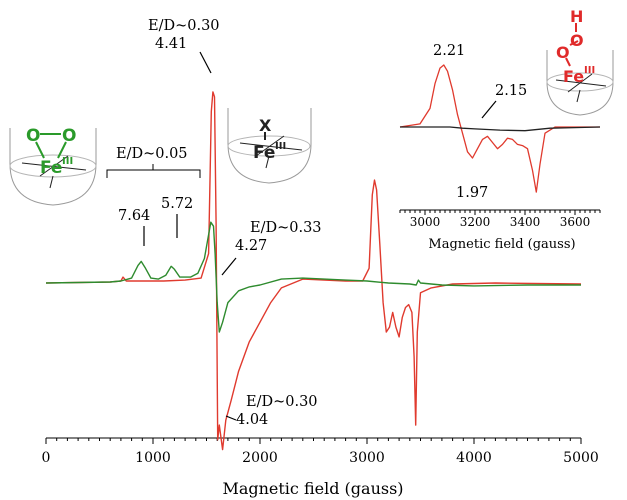 This screenshot has height=500, width=627. I want to click on atom-o-top: O, so click(577, 40).